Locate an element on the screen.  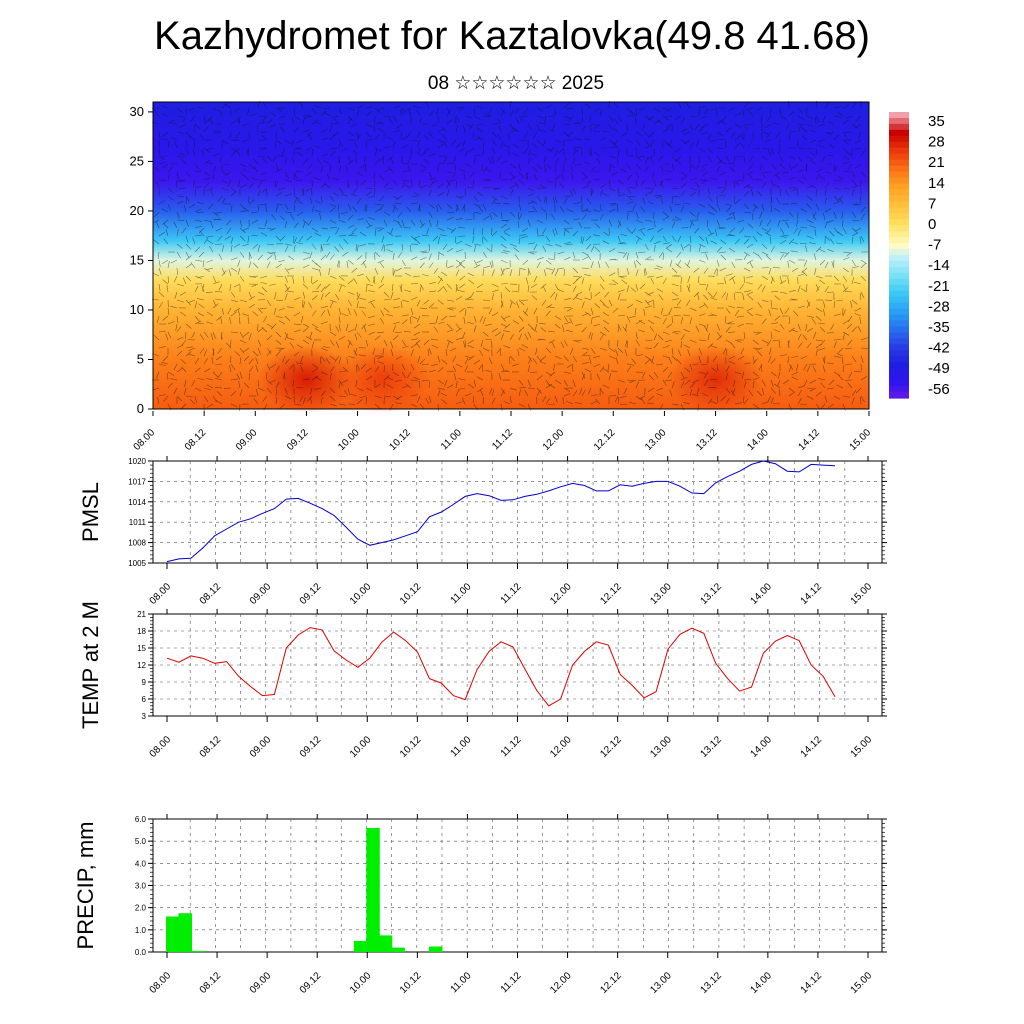
y-axis-label: PRECIP, mm is located at coordinates (85, 886).